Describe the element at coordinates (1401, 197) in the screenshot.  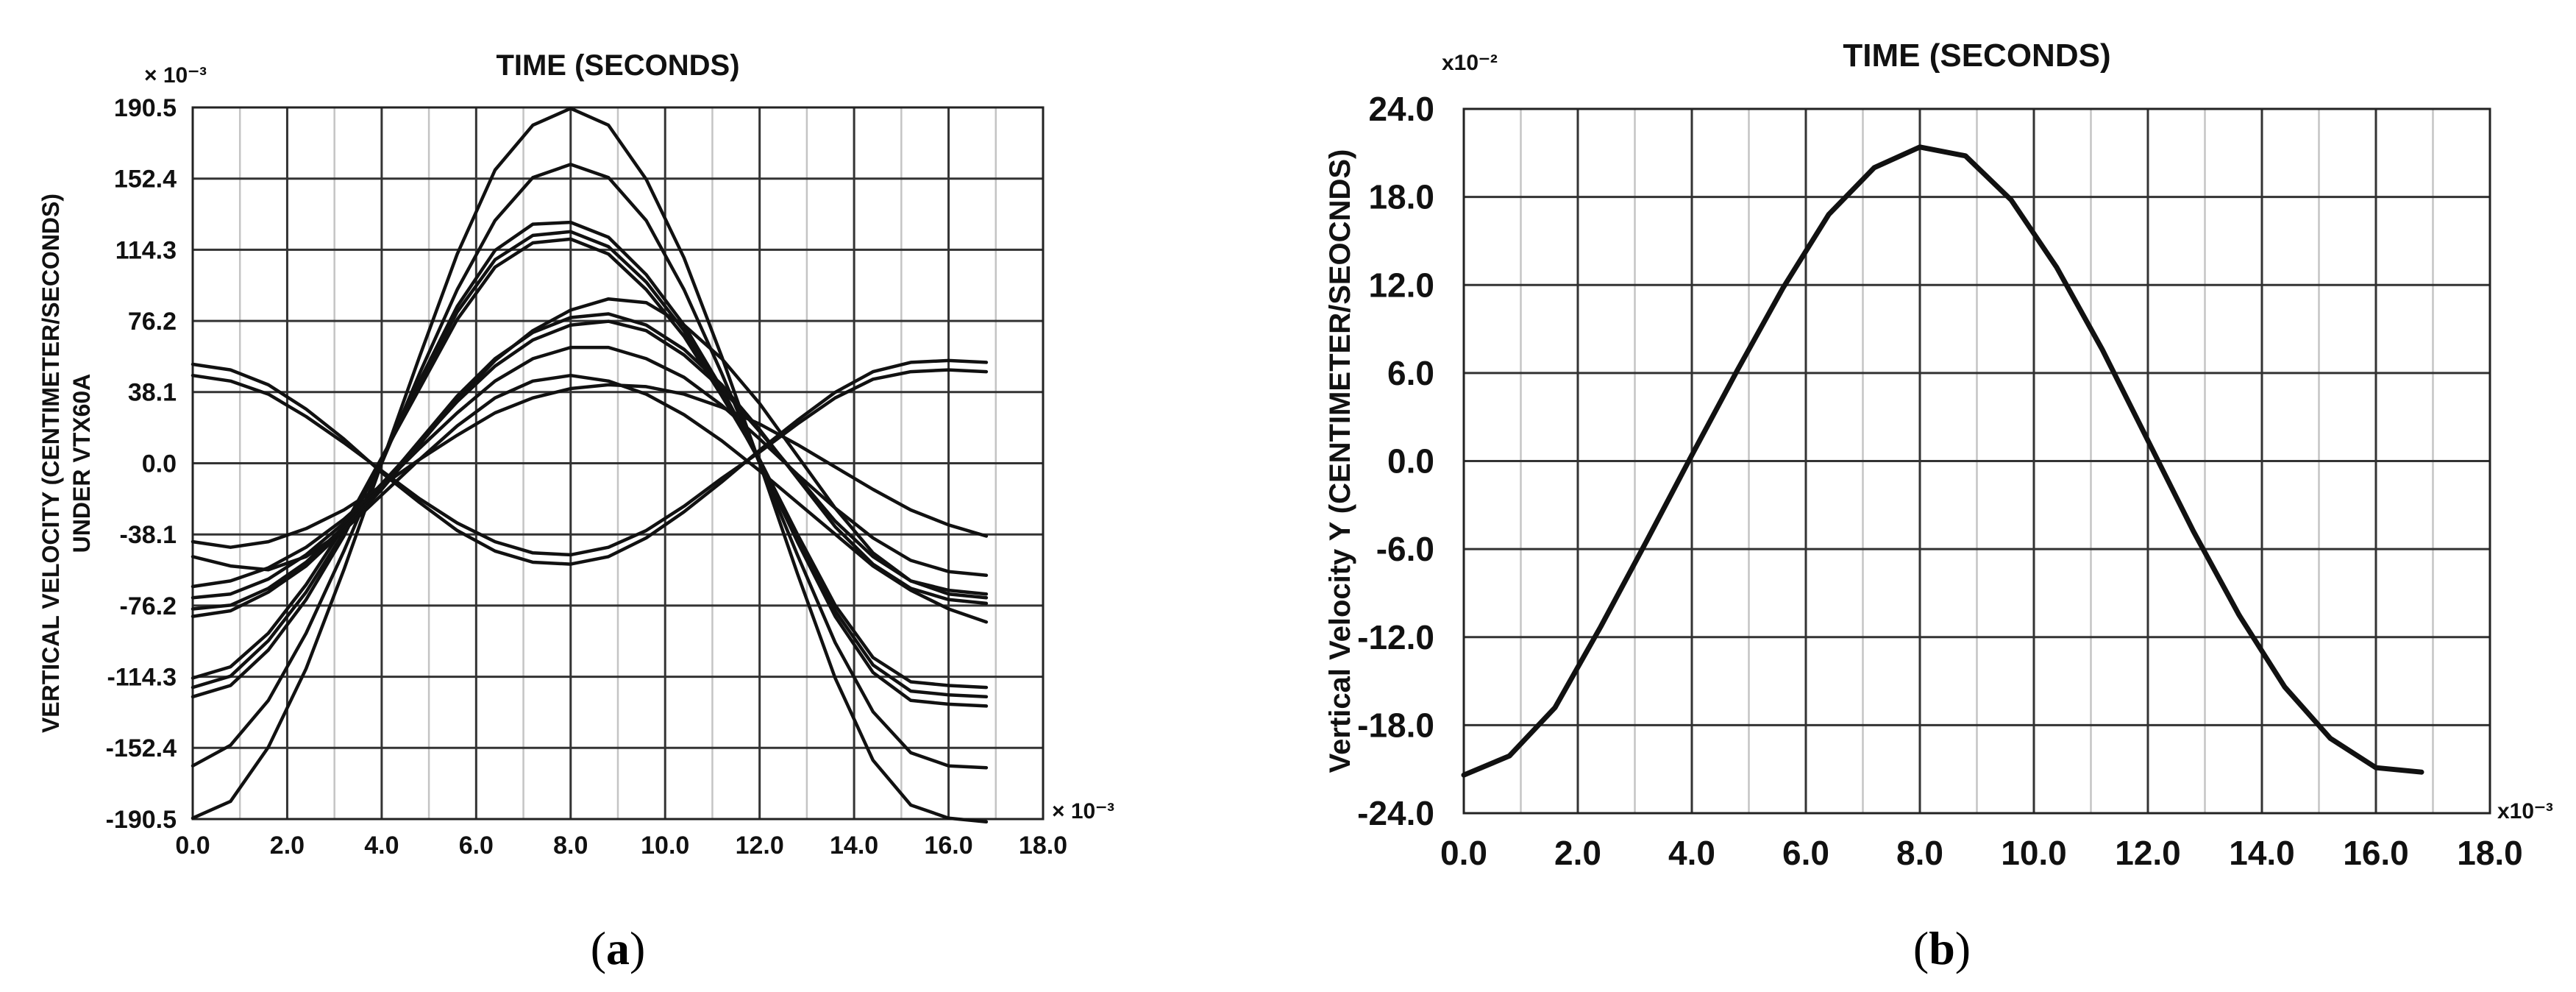
I see `y-tick-label: 18.0` at that location.